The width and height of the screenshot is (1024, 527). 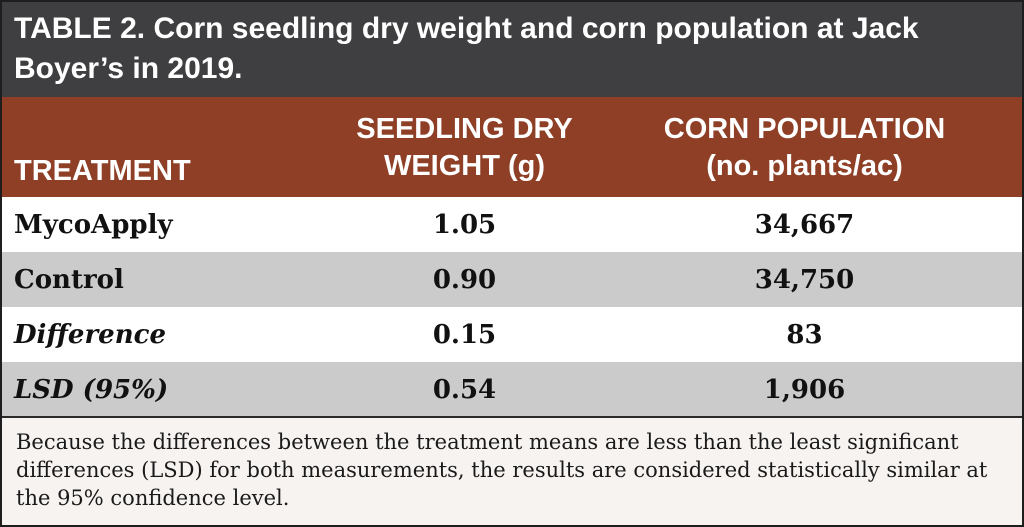 I want to click on header-treatment: TREATMENT, so click(x=172, y=171).